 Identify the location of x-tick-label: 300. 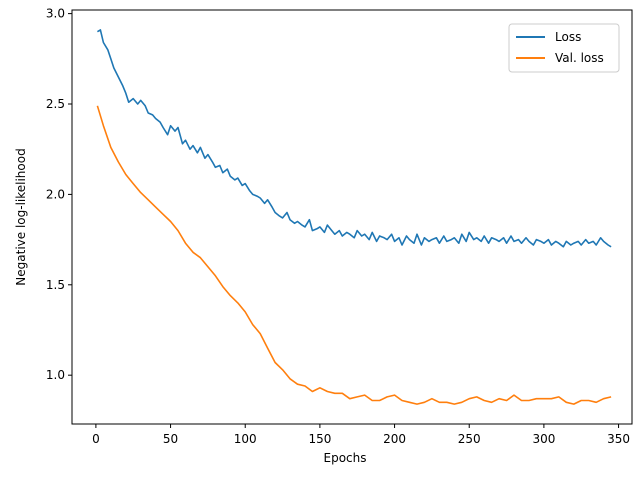
(543, 439).